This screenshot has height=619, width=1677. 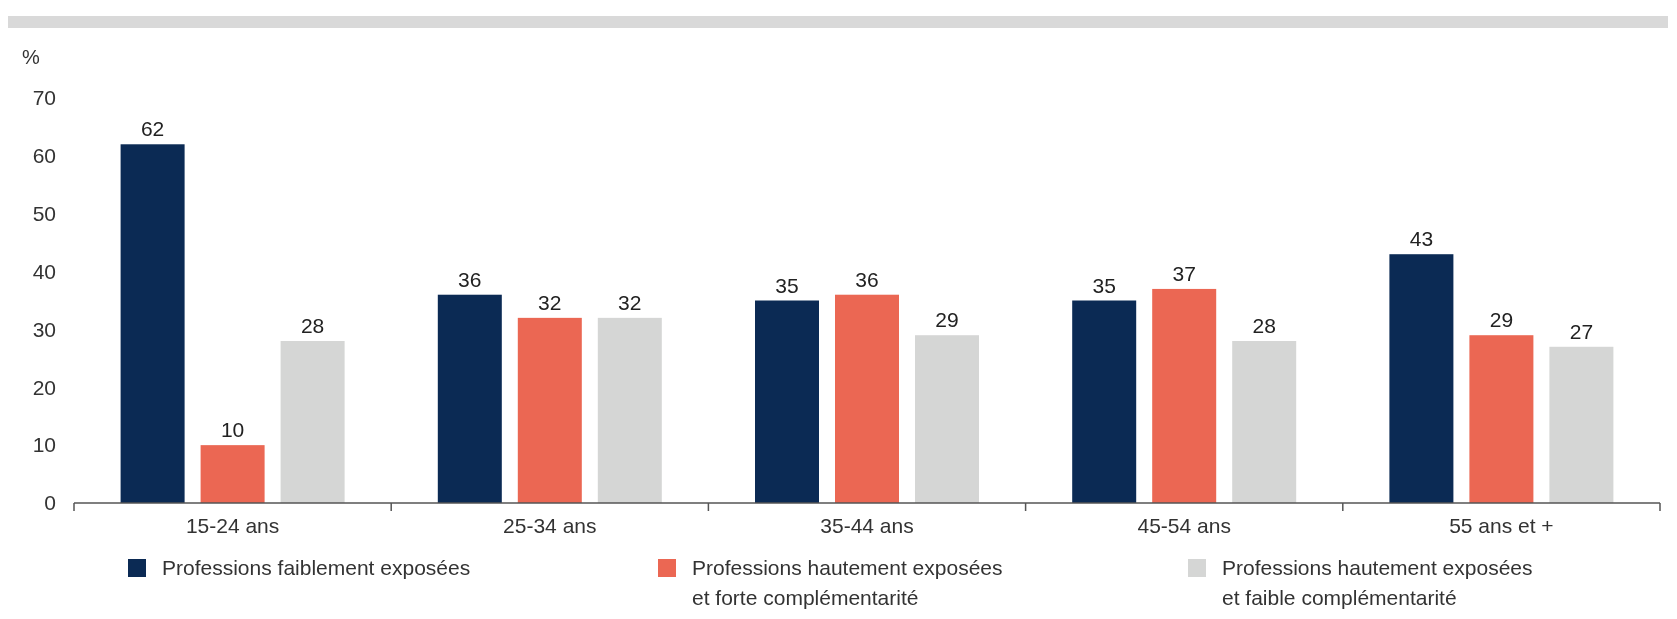 What do you see at coordinates (1421, 239) in the screenshot?
I see `data-label: 43` at bounding box center [1421, 239].